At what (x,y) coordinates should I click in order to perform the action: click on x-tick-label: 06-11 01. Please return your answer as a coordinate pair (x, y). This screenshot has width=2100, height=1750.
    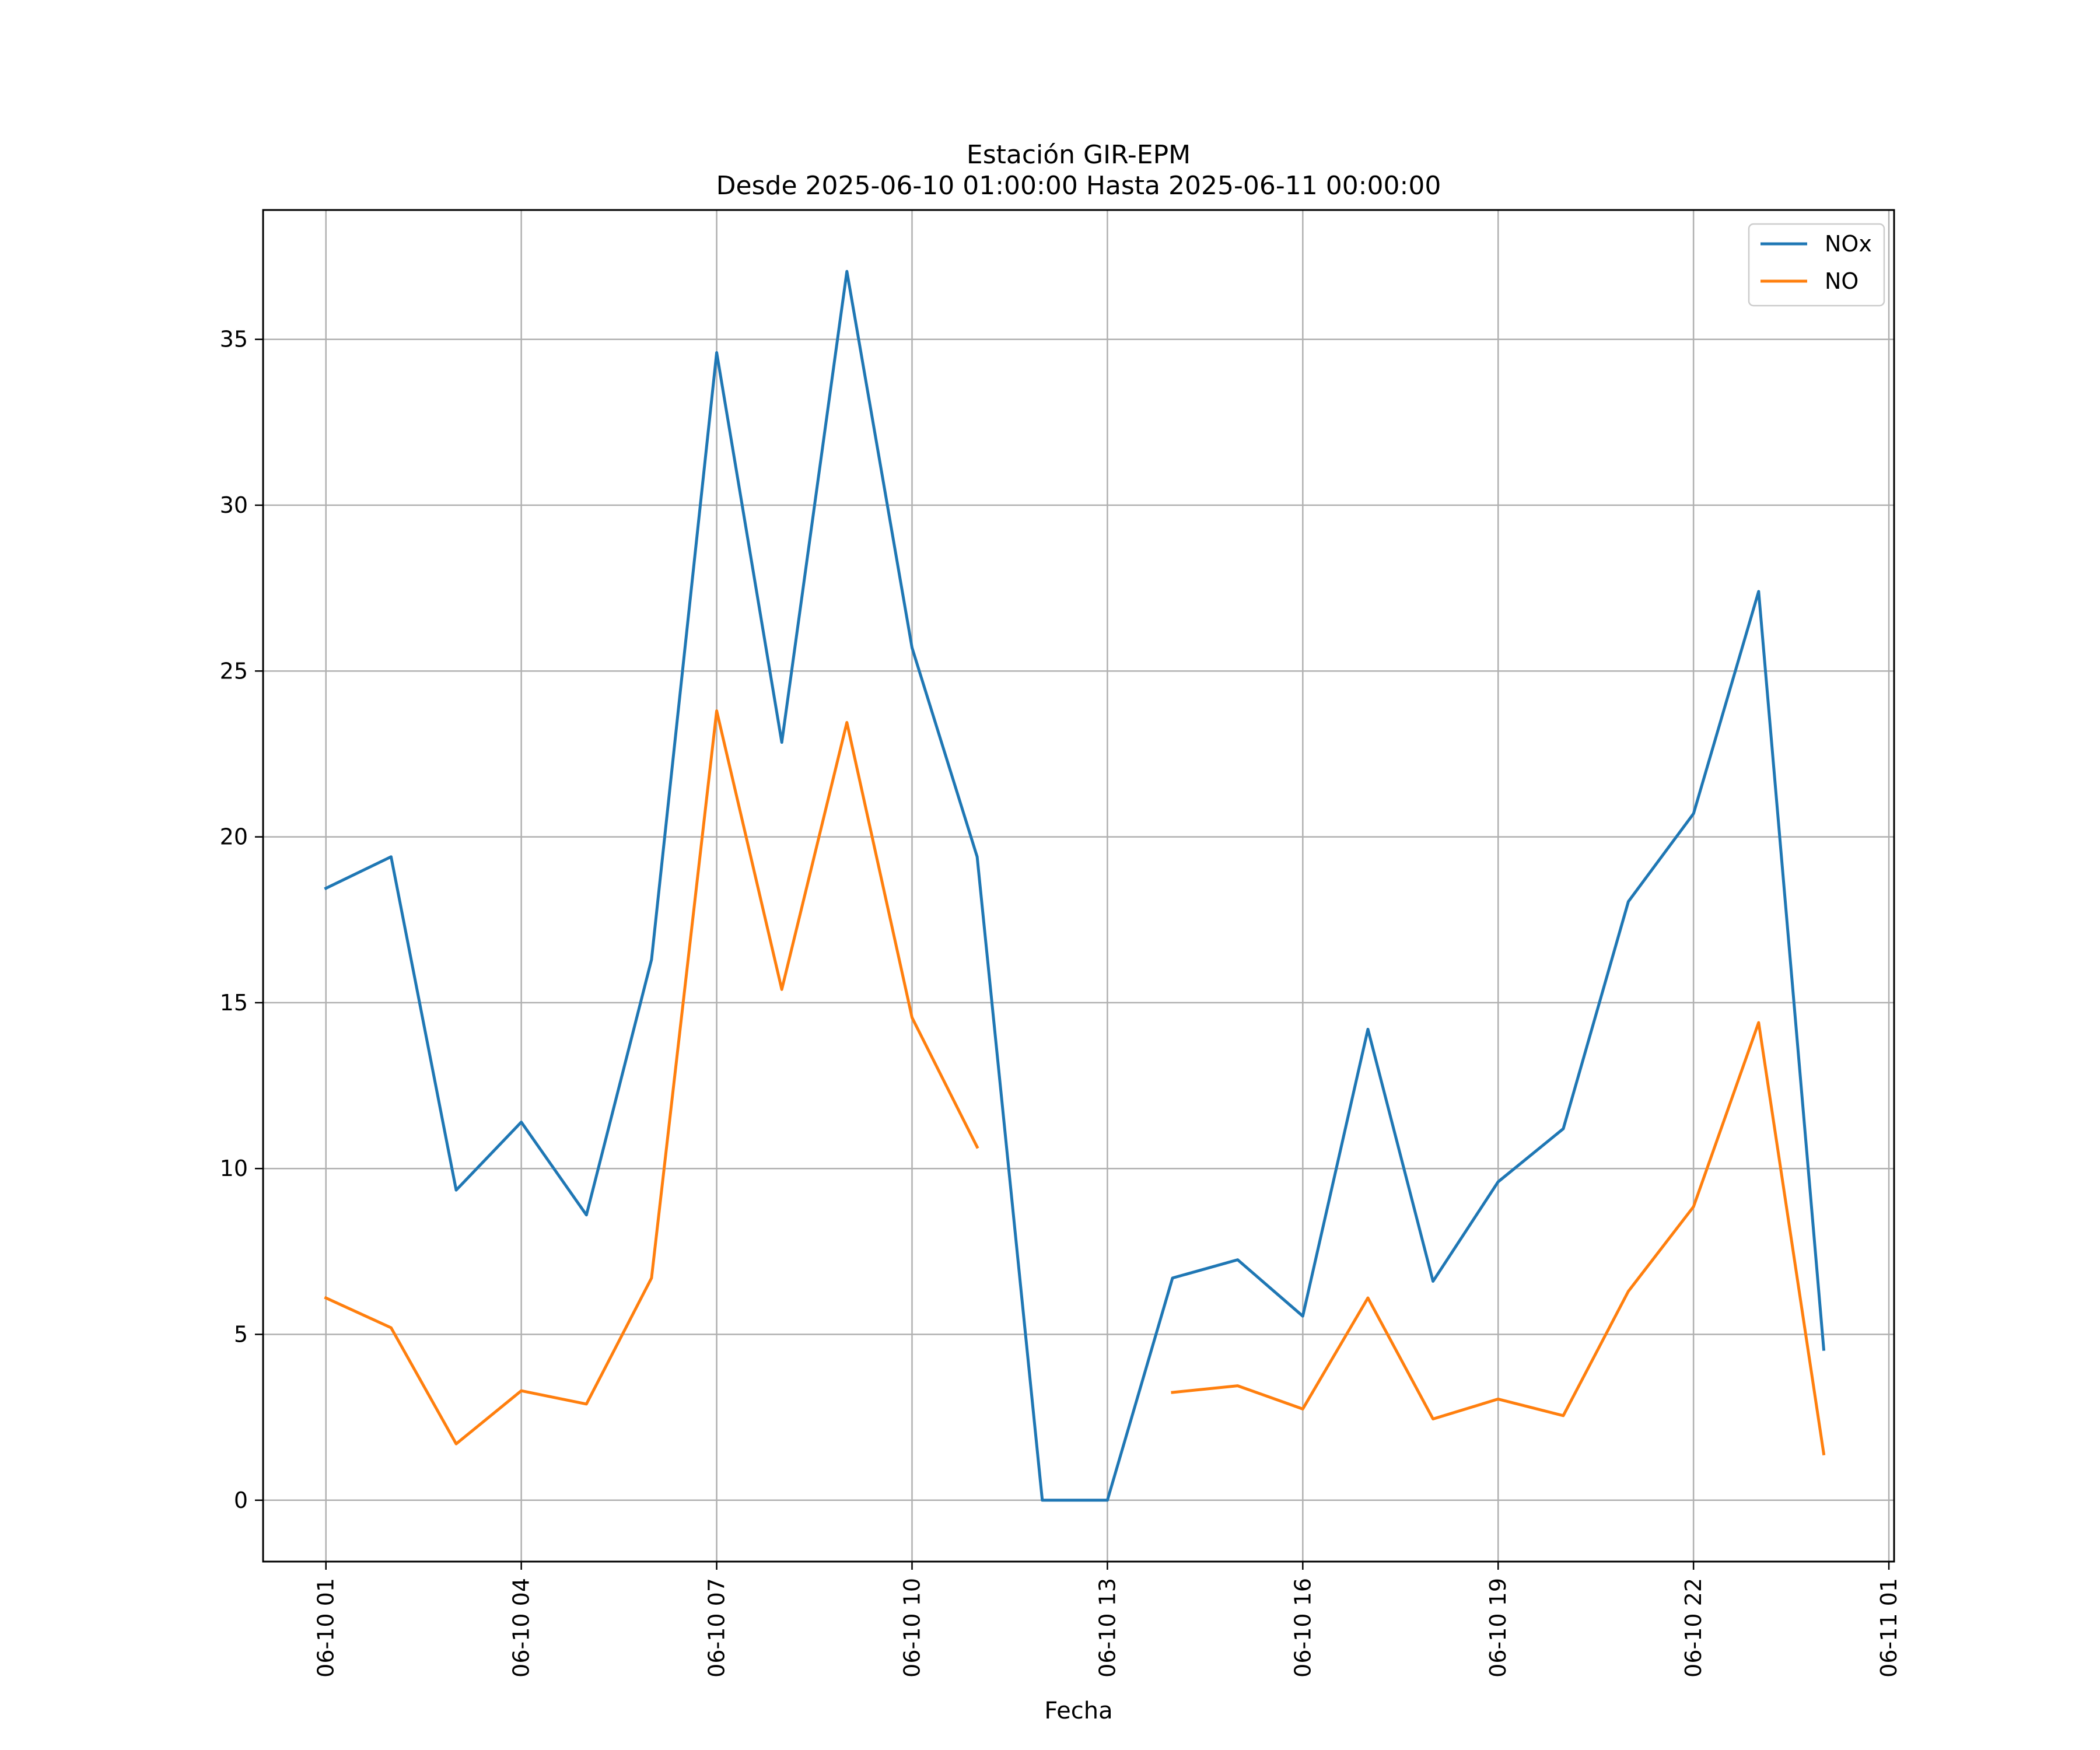
    Looking at the image, I should click on (1889, 1628).